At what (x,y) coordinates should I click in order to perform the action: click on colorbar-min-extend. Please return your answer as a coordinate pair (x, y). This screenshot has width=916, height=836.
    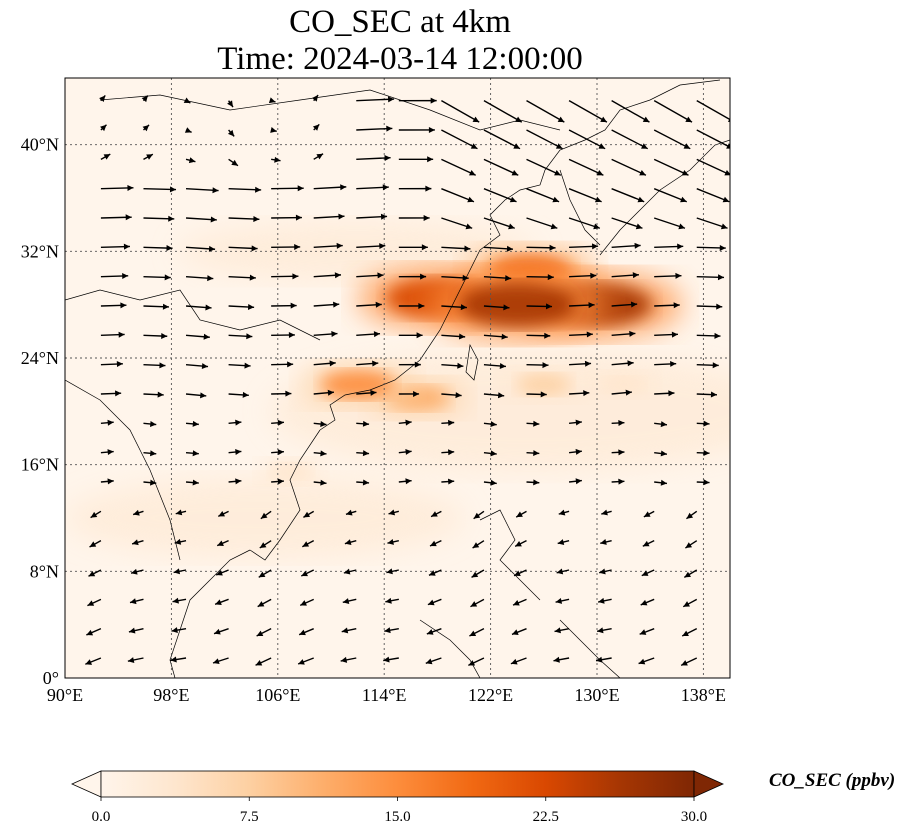
    Looking at the image, I should click on (86, 784).